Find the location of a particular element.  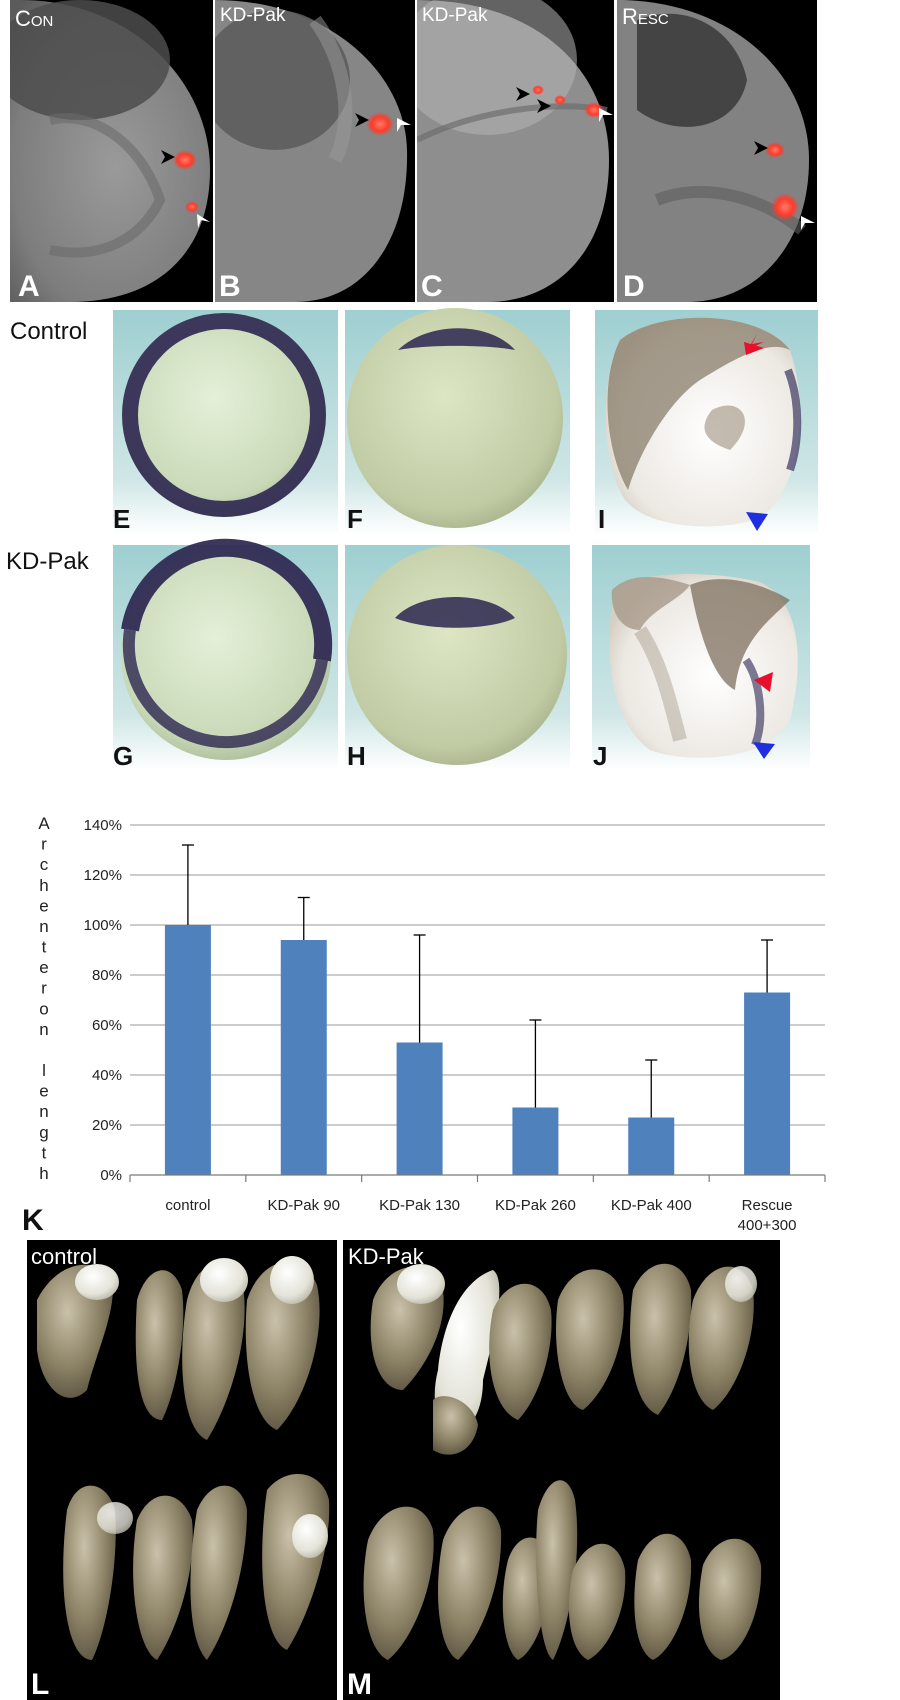

panel-i-letter: I is located at coordinates (601, 519).